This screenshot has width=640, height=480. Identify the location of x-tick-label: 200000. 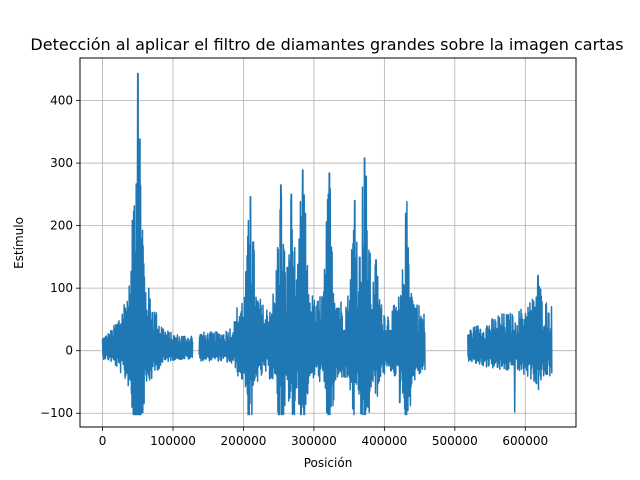
(244, 441).